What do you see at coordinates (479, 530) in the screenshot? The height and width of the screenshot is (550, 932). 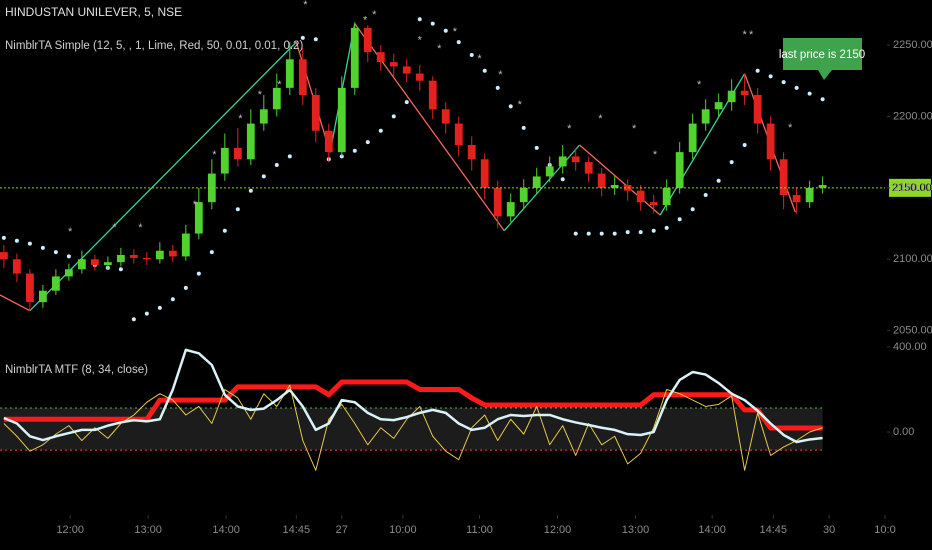 I see `x-tick-label: 11:00` at bounding box center [479, 530].